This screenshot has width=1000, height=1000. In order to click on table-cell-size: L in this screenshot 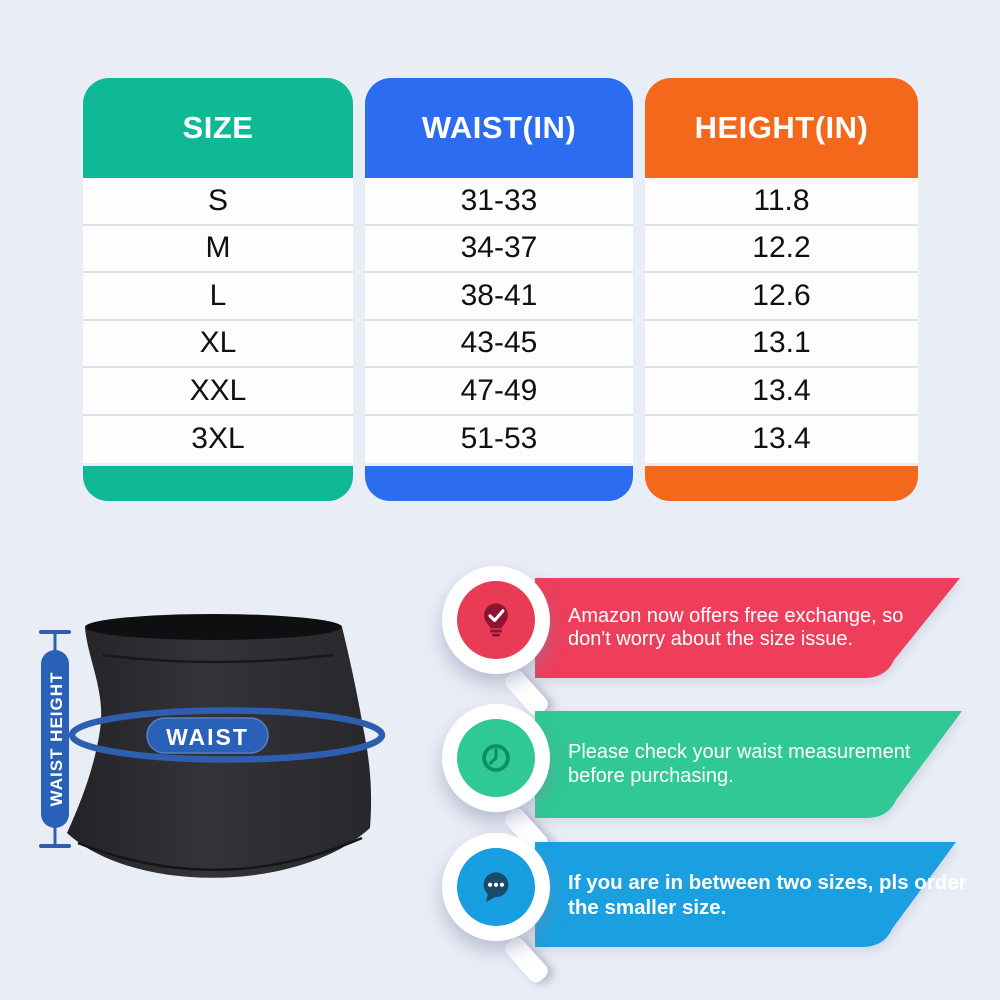, I will do `click(218, 297)`.